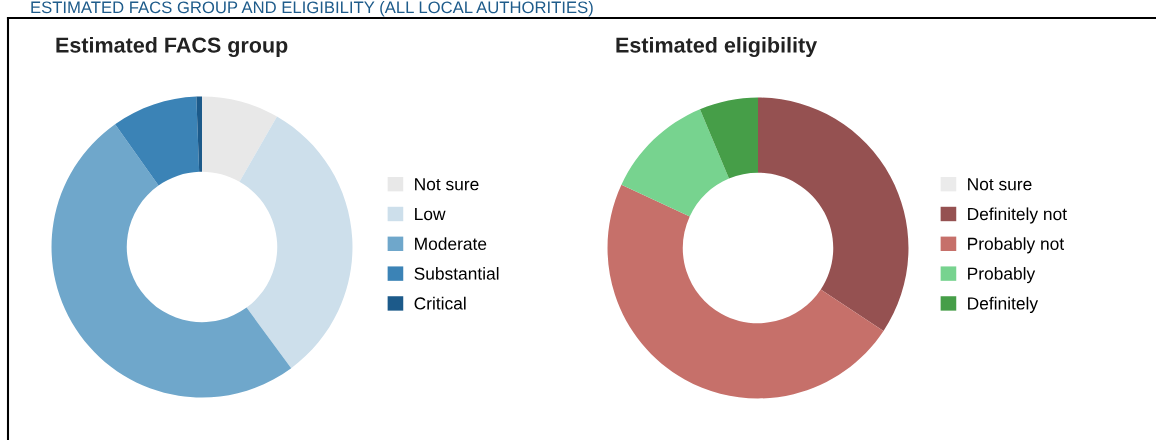 The width and height of the screenshot is (1156, 440). Describe the element at coordinates (1002, 275) in the screenshot. I see `legend-label: Probably` at that location.